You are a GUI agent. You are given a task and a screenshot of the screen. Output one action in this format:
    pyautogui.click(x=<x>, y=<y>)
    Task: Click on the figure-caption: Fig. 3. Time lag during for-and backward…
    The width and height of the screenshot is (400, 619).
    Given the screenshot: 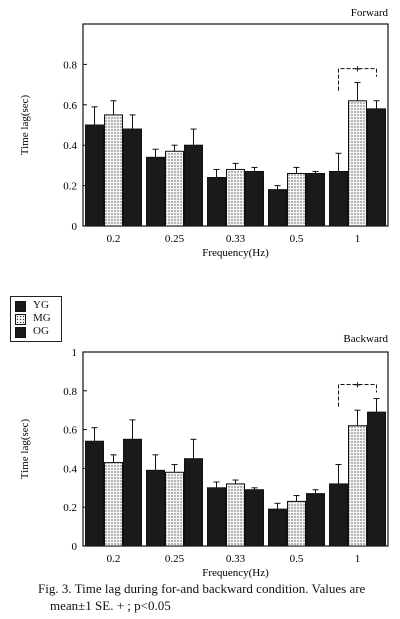 What is the action you would take?
    pyautogui.click(x=214, y=597)
    